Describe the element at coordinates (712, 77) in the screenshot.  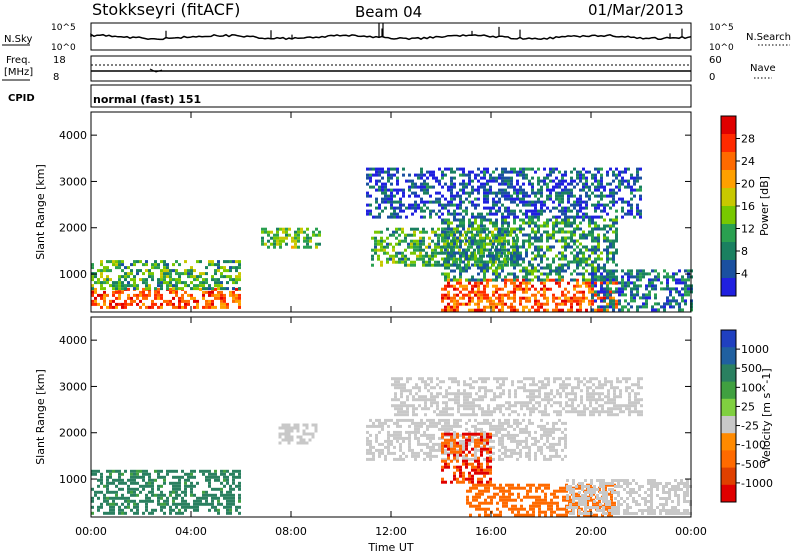
I see `nave-tick-bottom: 0` at that location.